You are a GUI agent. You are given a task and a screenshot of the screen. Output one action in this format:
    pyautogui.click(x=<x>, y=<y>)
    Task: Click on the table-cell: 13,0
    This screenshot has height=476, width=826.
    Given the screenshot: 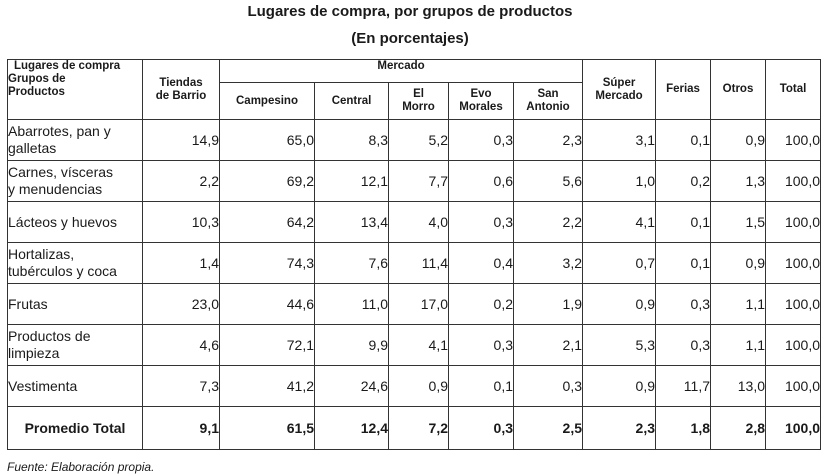 What is the action you would take?
    pyautogui.click(x=738, y=386)
    